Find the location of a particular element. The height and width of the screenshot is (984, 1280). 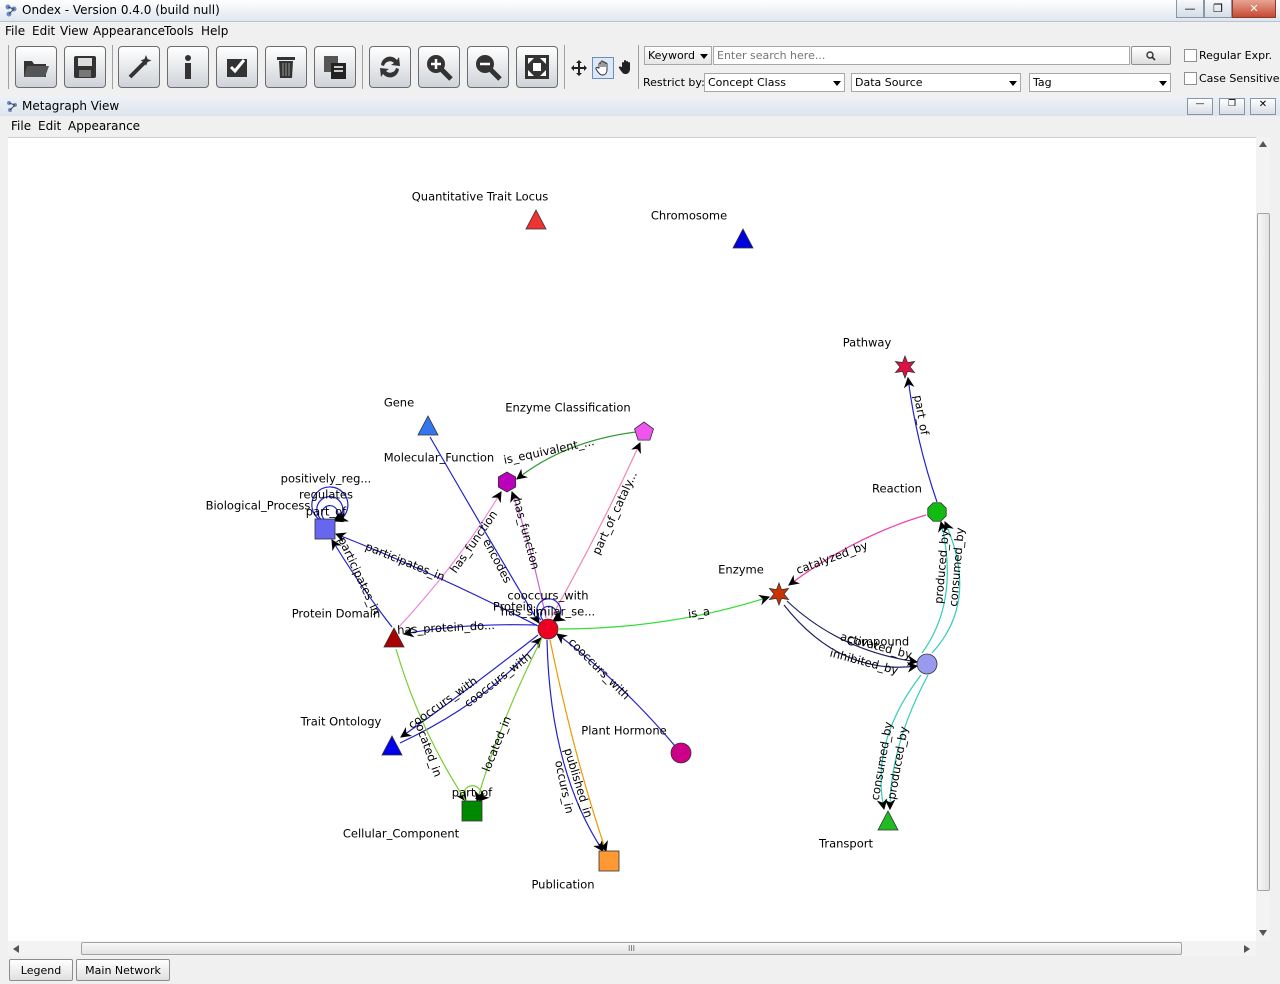

folder-open-icon is located at coordinates (36, 69).